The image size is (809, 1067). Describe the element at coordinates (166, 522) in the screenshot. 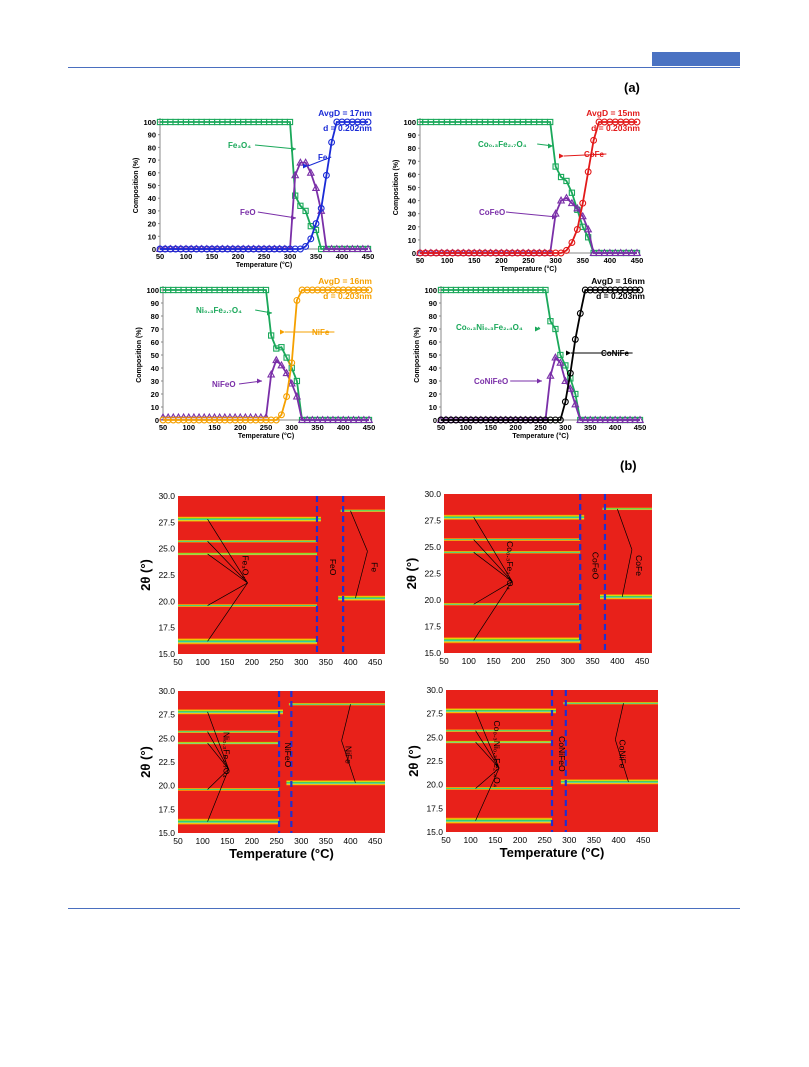

I see `y-tick-label: 27.5` at that location.